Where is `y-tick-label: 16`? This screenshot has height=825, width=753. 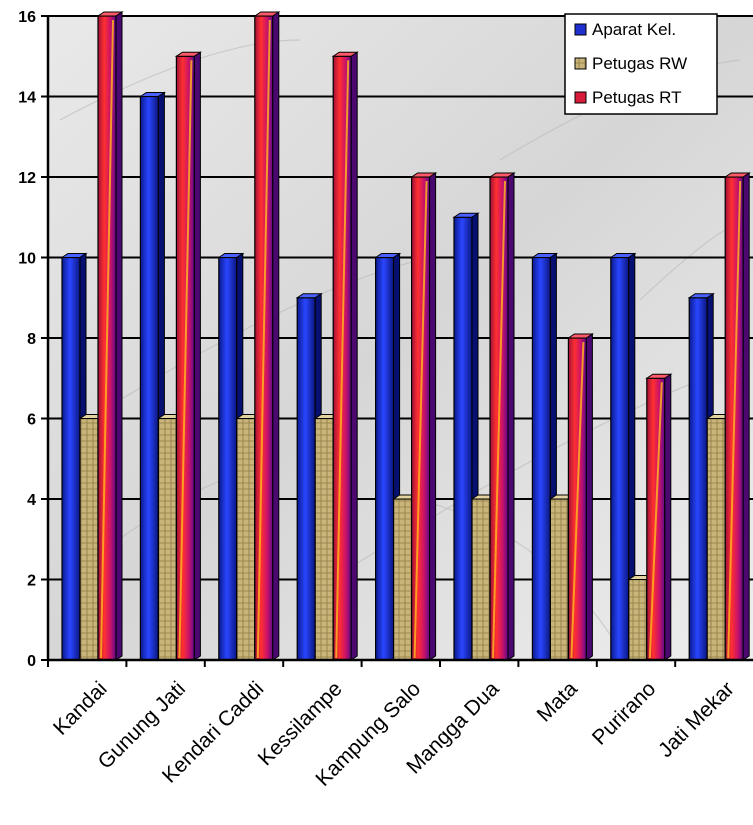 y-tick-label: 16 is located at coordinates (27, 17).